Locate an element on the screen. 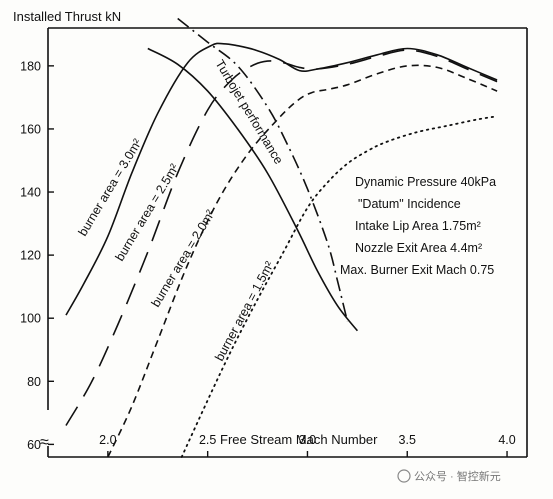 Image resolution: width=553 pixels, height=499 pixels. y-tick-label: 100 is located at coordinates (30, 319).